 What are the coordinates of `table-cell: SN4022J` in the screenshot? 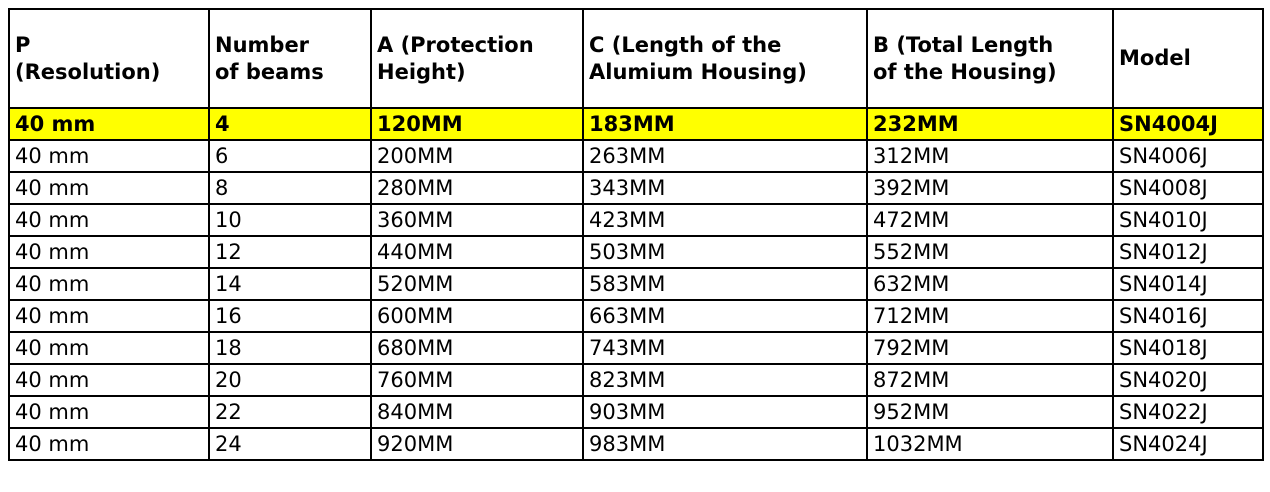 It's located at (1188, 412).